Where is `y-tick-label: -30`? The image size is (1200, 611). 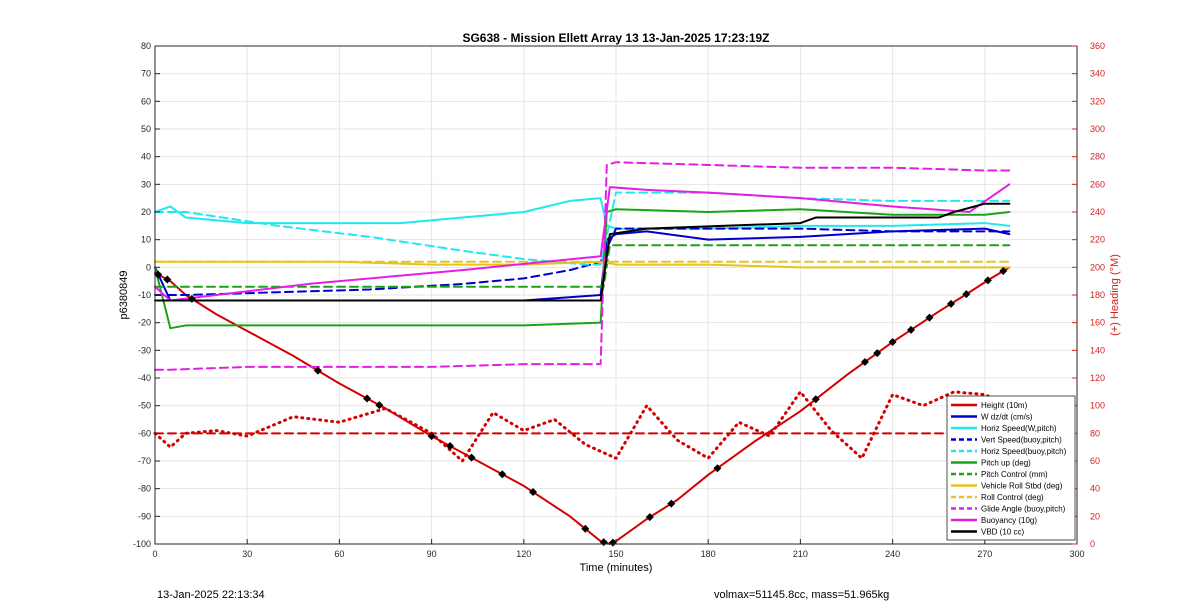
y-tick-label: -30 is located at coordinates (144, 350).